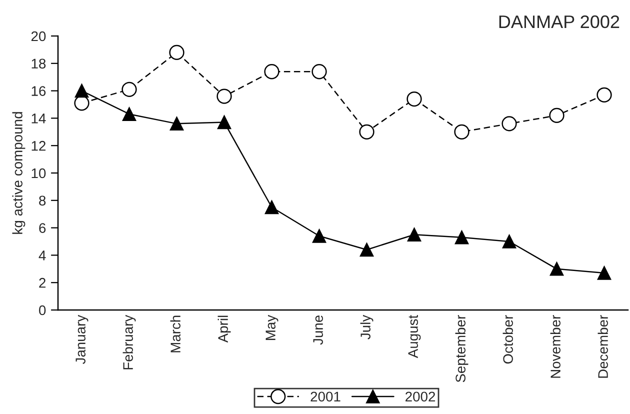  What do you see at coordinates (559, 21) in the screenshot?
I see `chart-title: DANMAP 2002` at bounding box center [559, 21].